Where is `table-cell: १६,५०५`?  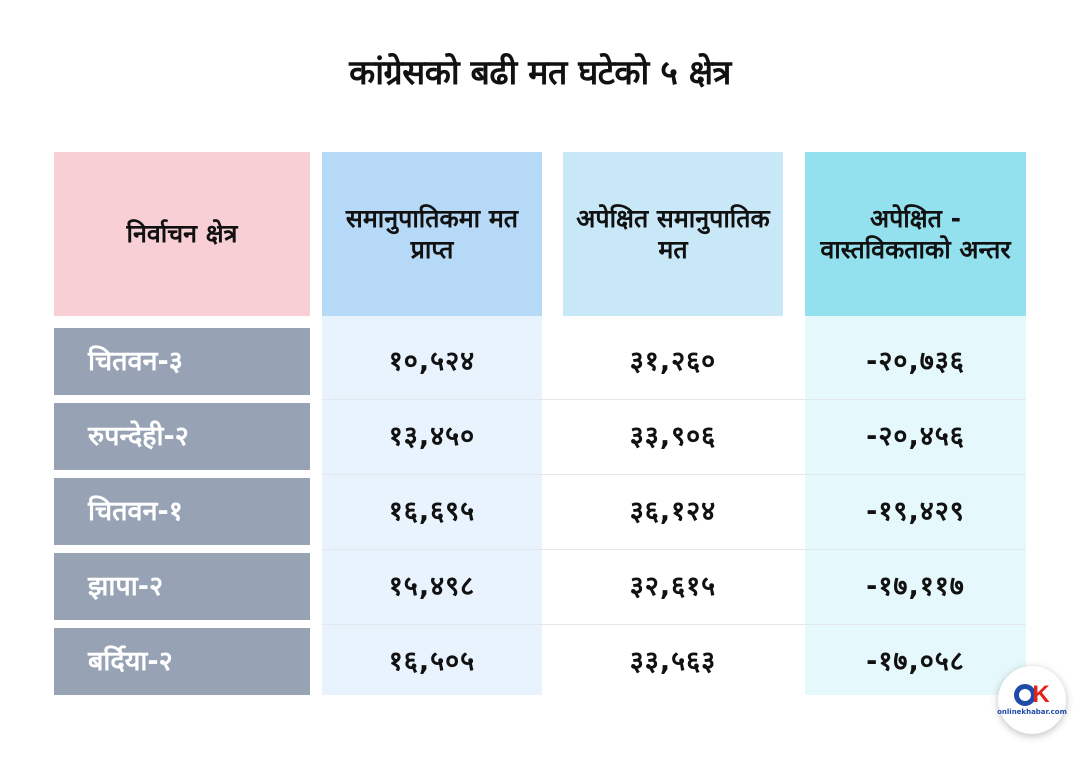
table-cell: १६,५०५ is located at coordinates (432, 661).